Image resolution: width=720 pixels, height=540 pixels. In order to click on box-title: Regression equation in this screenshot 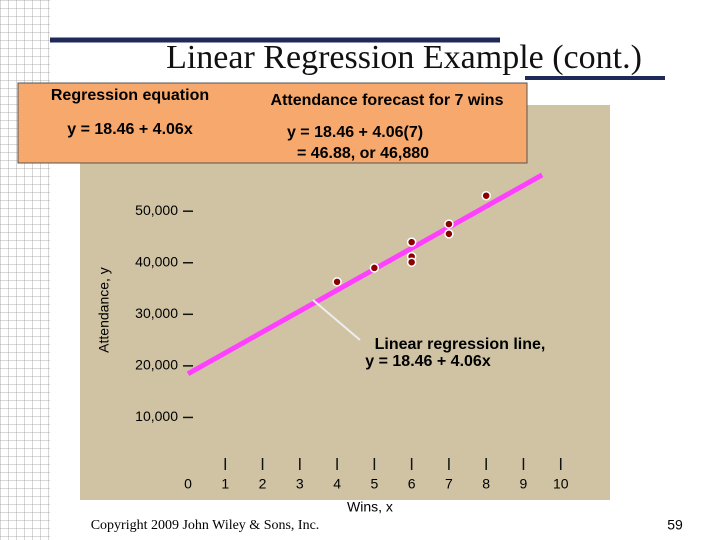, I will do `click(130, 95)`.